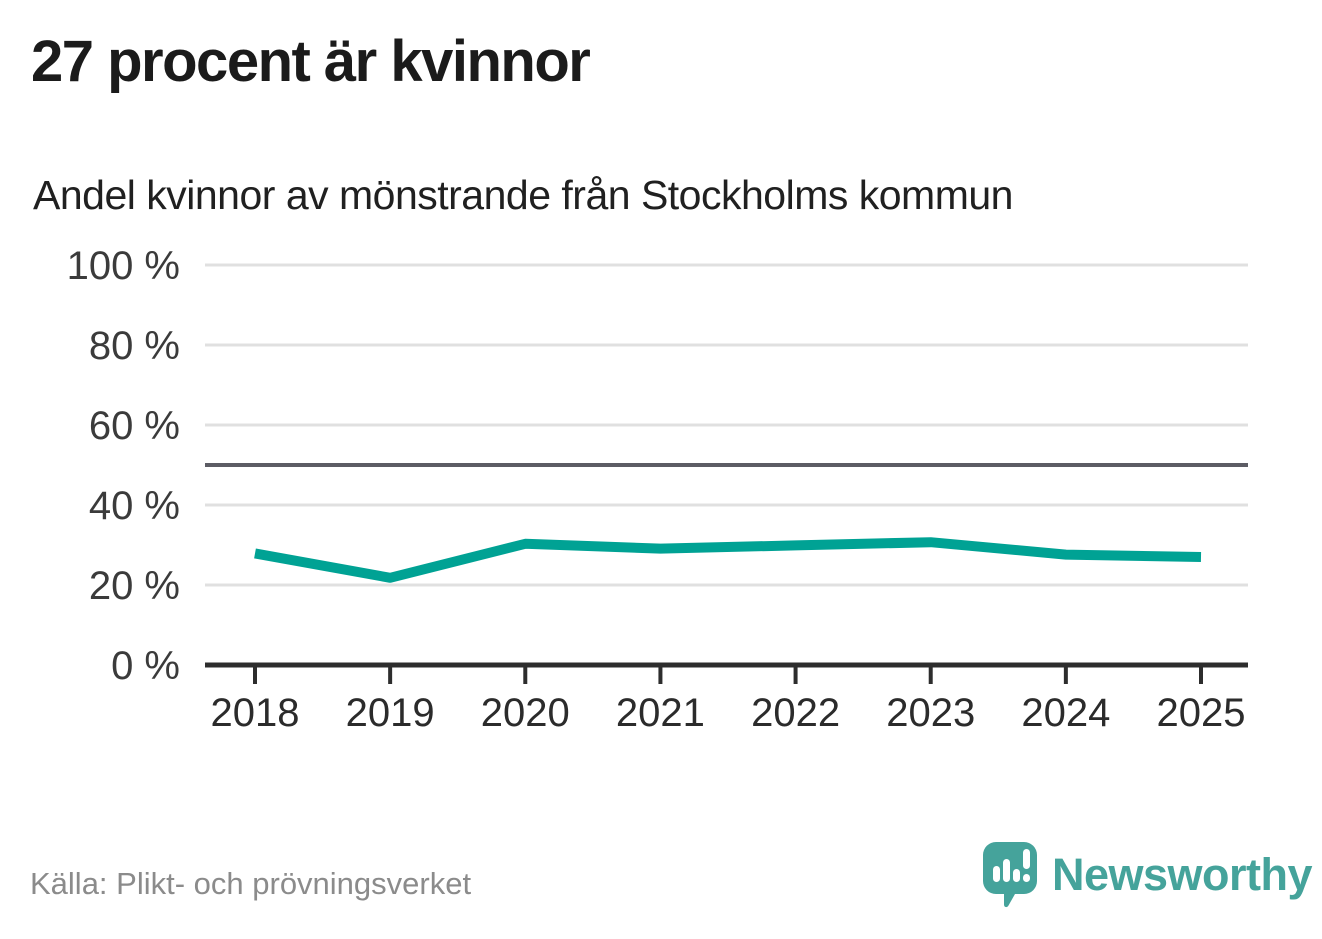 This screenshot has width=1322, height=939. What do you see at coordinates (1026, 878) in the screenshot?
I see `exclamation-dot` at bounding box center [1026, 878].